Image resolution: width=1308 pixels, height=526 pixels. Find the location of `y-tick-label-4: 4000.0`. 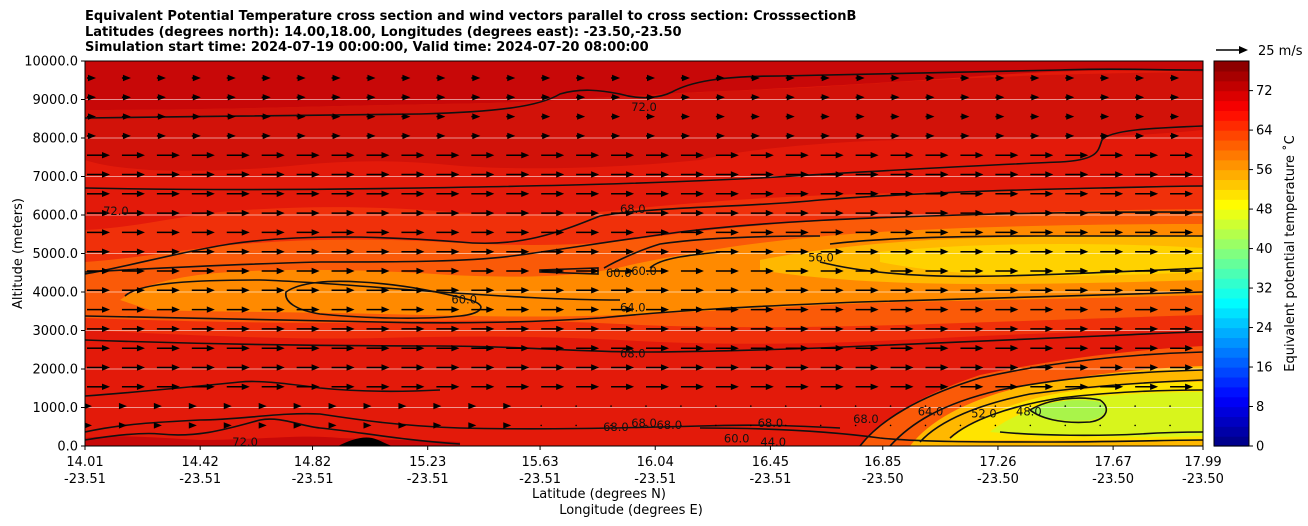

y-tick-label-4: 4000.0 is located at coordinates (56, 293).